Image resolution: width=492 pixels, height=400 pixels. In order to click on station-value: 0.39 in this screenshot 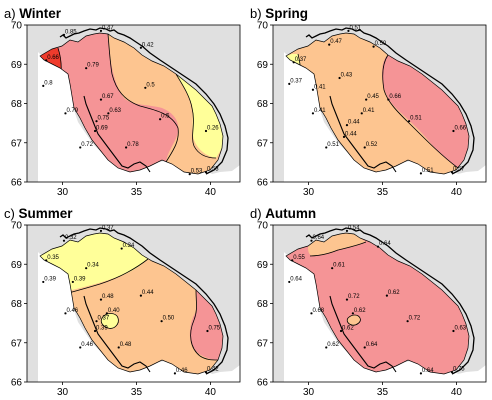, I will do `click(102, 328)`.